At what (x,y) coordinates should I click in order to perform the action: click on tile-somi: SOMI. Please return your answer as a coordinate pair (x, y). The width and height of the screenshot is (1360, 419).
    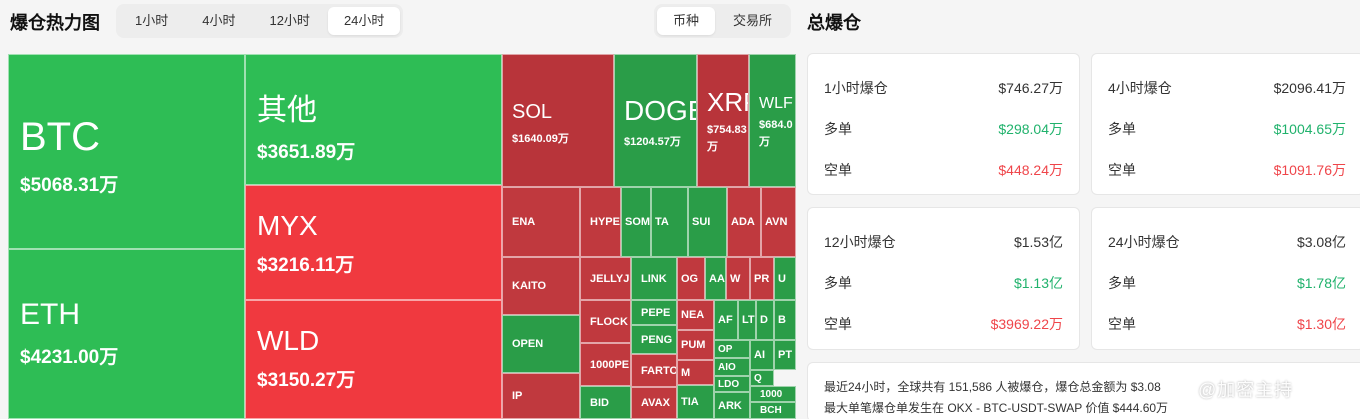
    Looking at the image, I should click on (636, 222).